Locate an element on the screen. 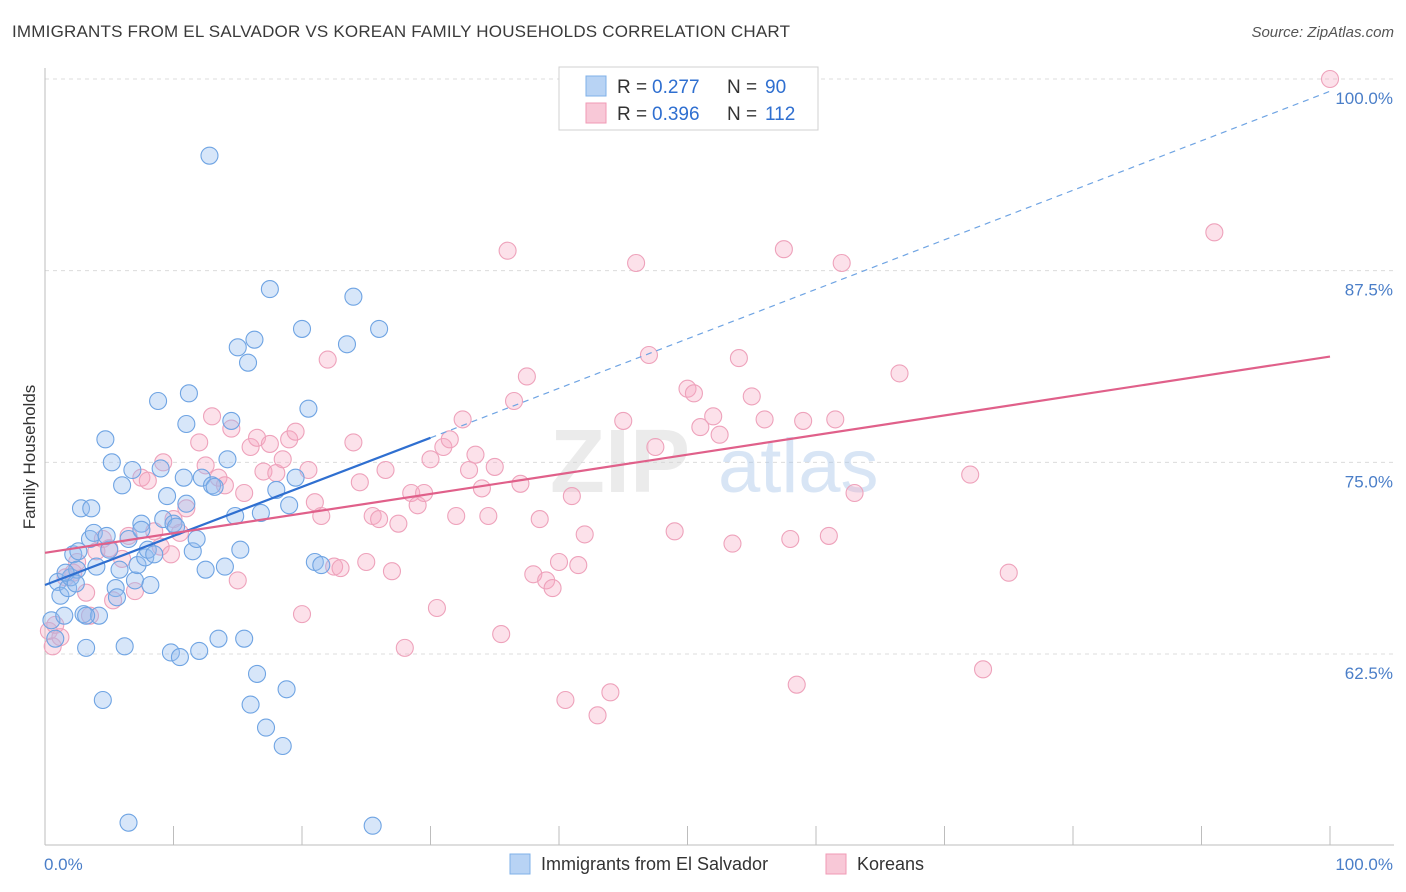  x-tick-label-max: 100.0% is located at coordinates (1364, 864).